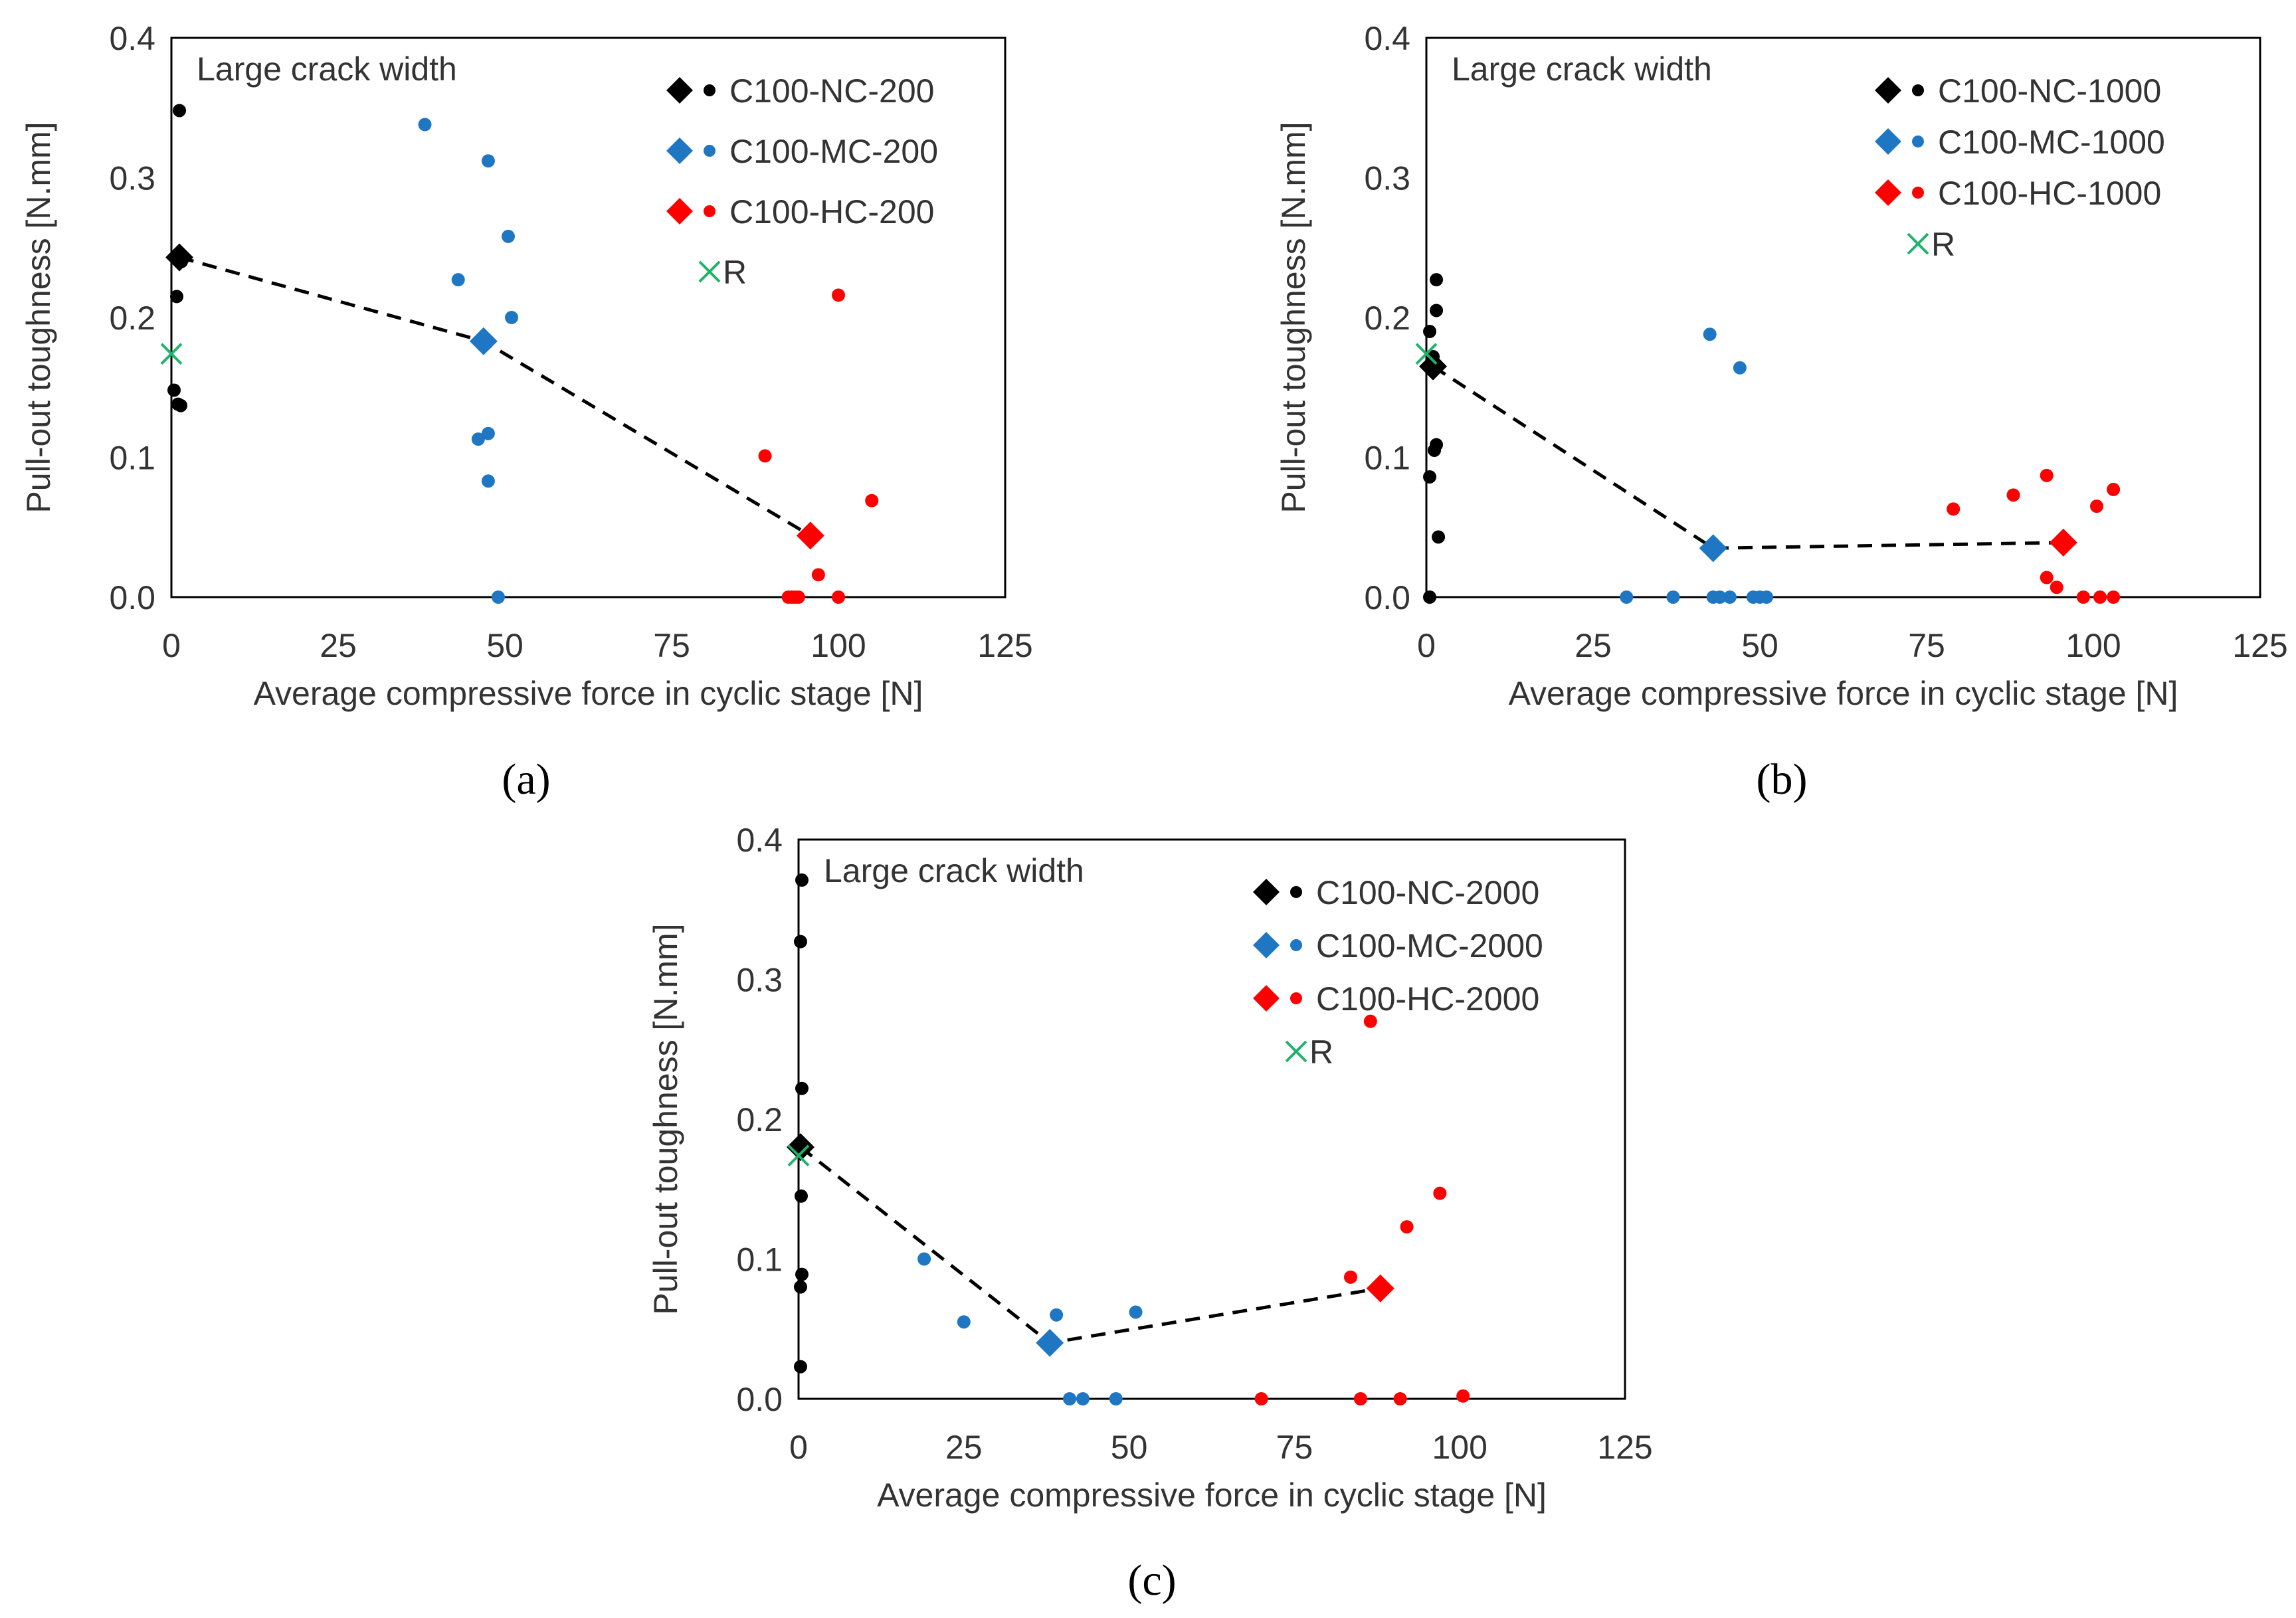 Image resolution: width=2296 pixels, height=1618 pixels. Describe the element at coordinates (1211, 1119) in the screenshot. I see `plot-area-frame` at that location.